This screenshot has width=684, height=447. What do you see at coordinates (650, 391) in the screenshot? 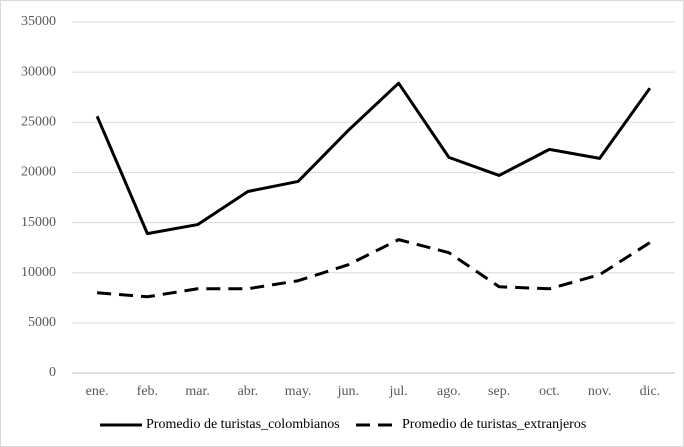
I see `x-tick-label: dic.` at bounding box center [650, 391].